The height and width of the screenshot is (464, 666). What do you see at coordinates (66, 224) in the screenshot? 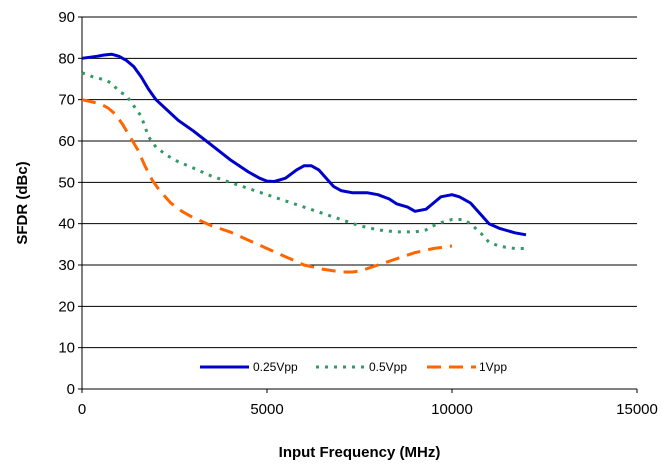
I see `y-tick-label: 40` at bounding box center [66, 224].